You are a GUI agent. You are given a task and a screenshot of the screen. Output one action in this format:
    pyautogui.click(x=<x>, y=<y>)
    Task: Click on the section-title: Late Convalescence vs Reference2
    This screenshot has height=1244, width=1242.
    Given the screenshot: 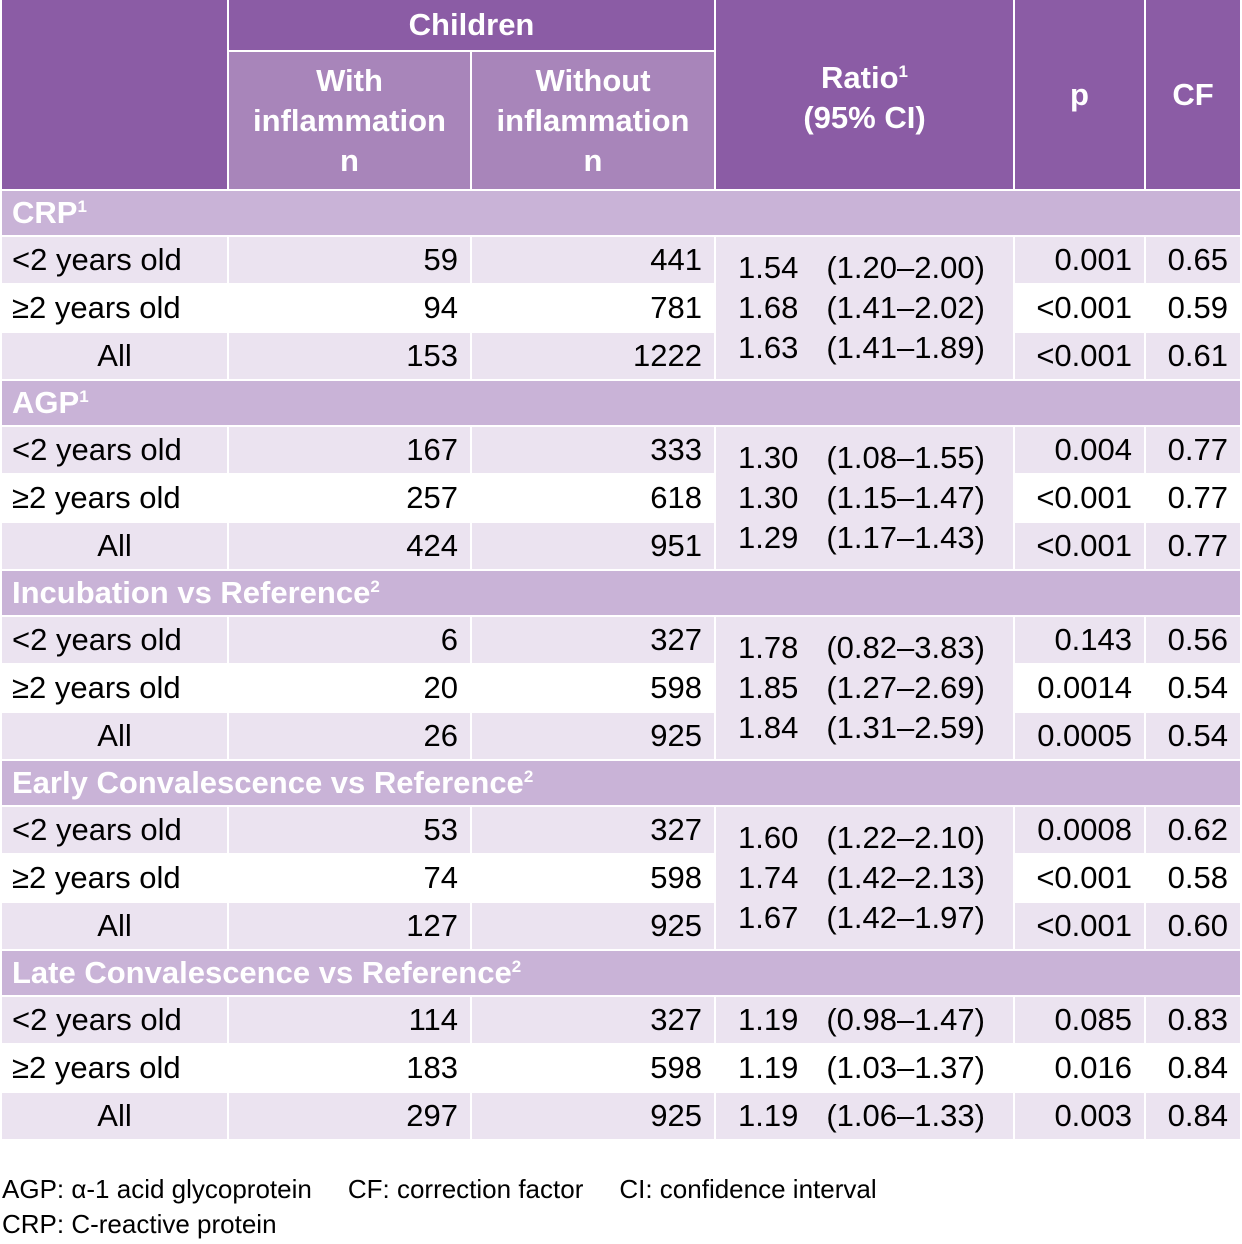 What is the action you would take?
    pyautogui.click(x=621, y=973)
    